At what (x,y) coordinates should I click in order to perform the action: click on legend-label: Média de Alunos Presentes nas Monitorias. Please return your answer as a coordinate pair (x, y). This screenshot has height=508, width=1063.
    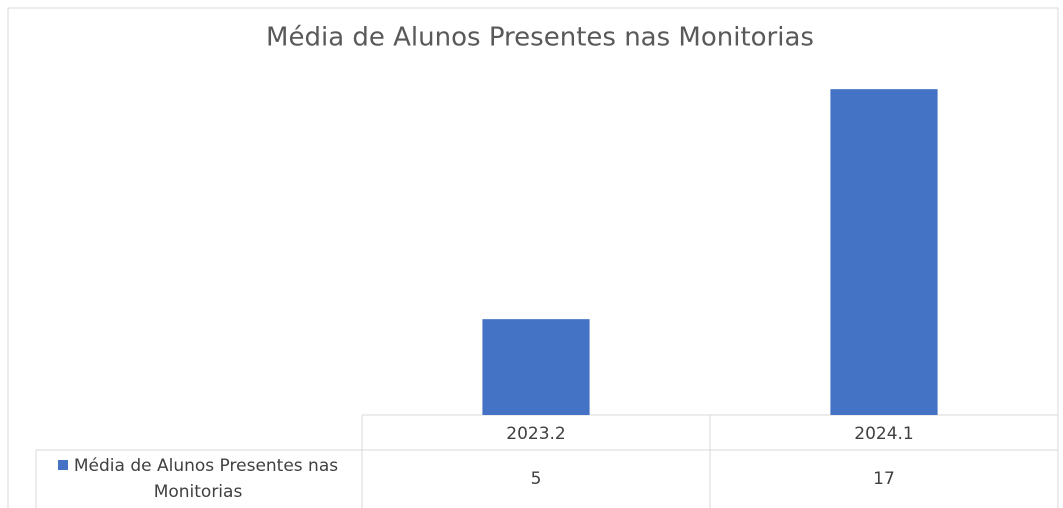
    Looking at the image, I should click on (206, 479).